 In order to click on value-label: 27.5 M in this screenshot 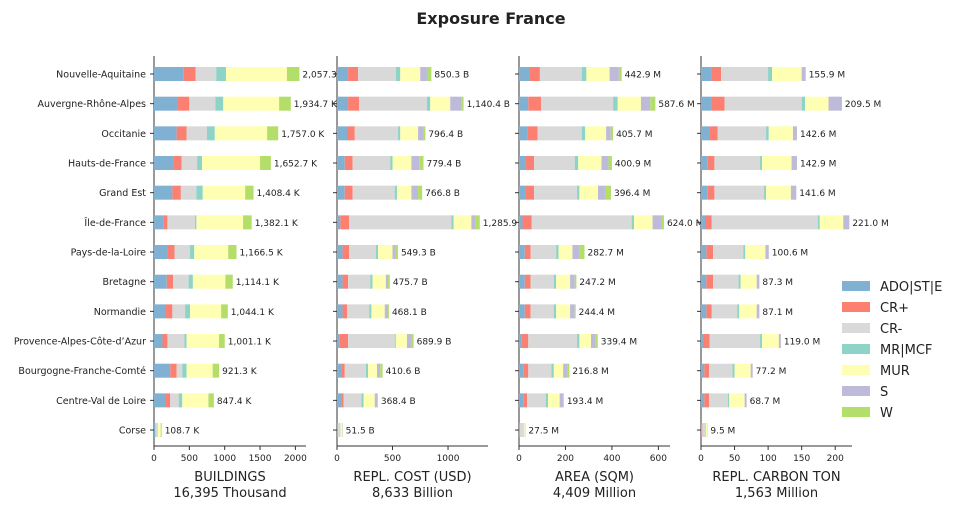, I will do `click(543, 432)`.